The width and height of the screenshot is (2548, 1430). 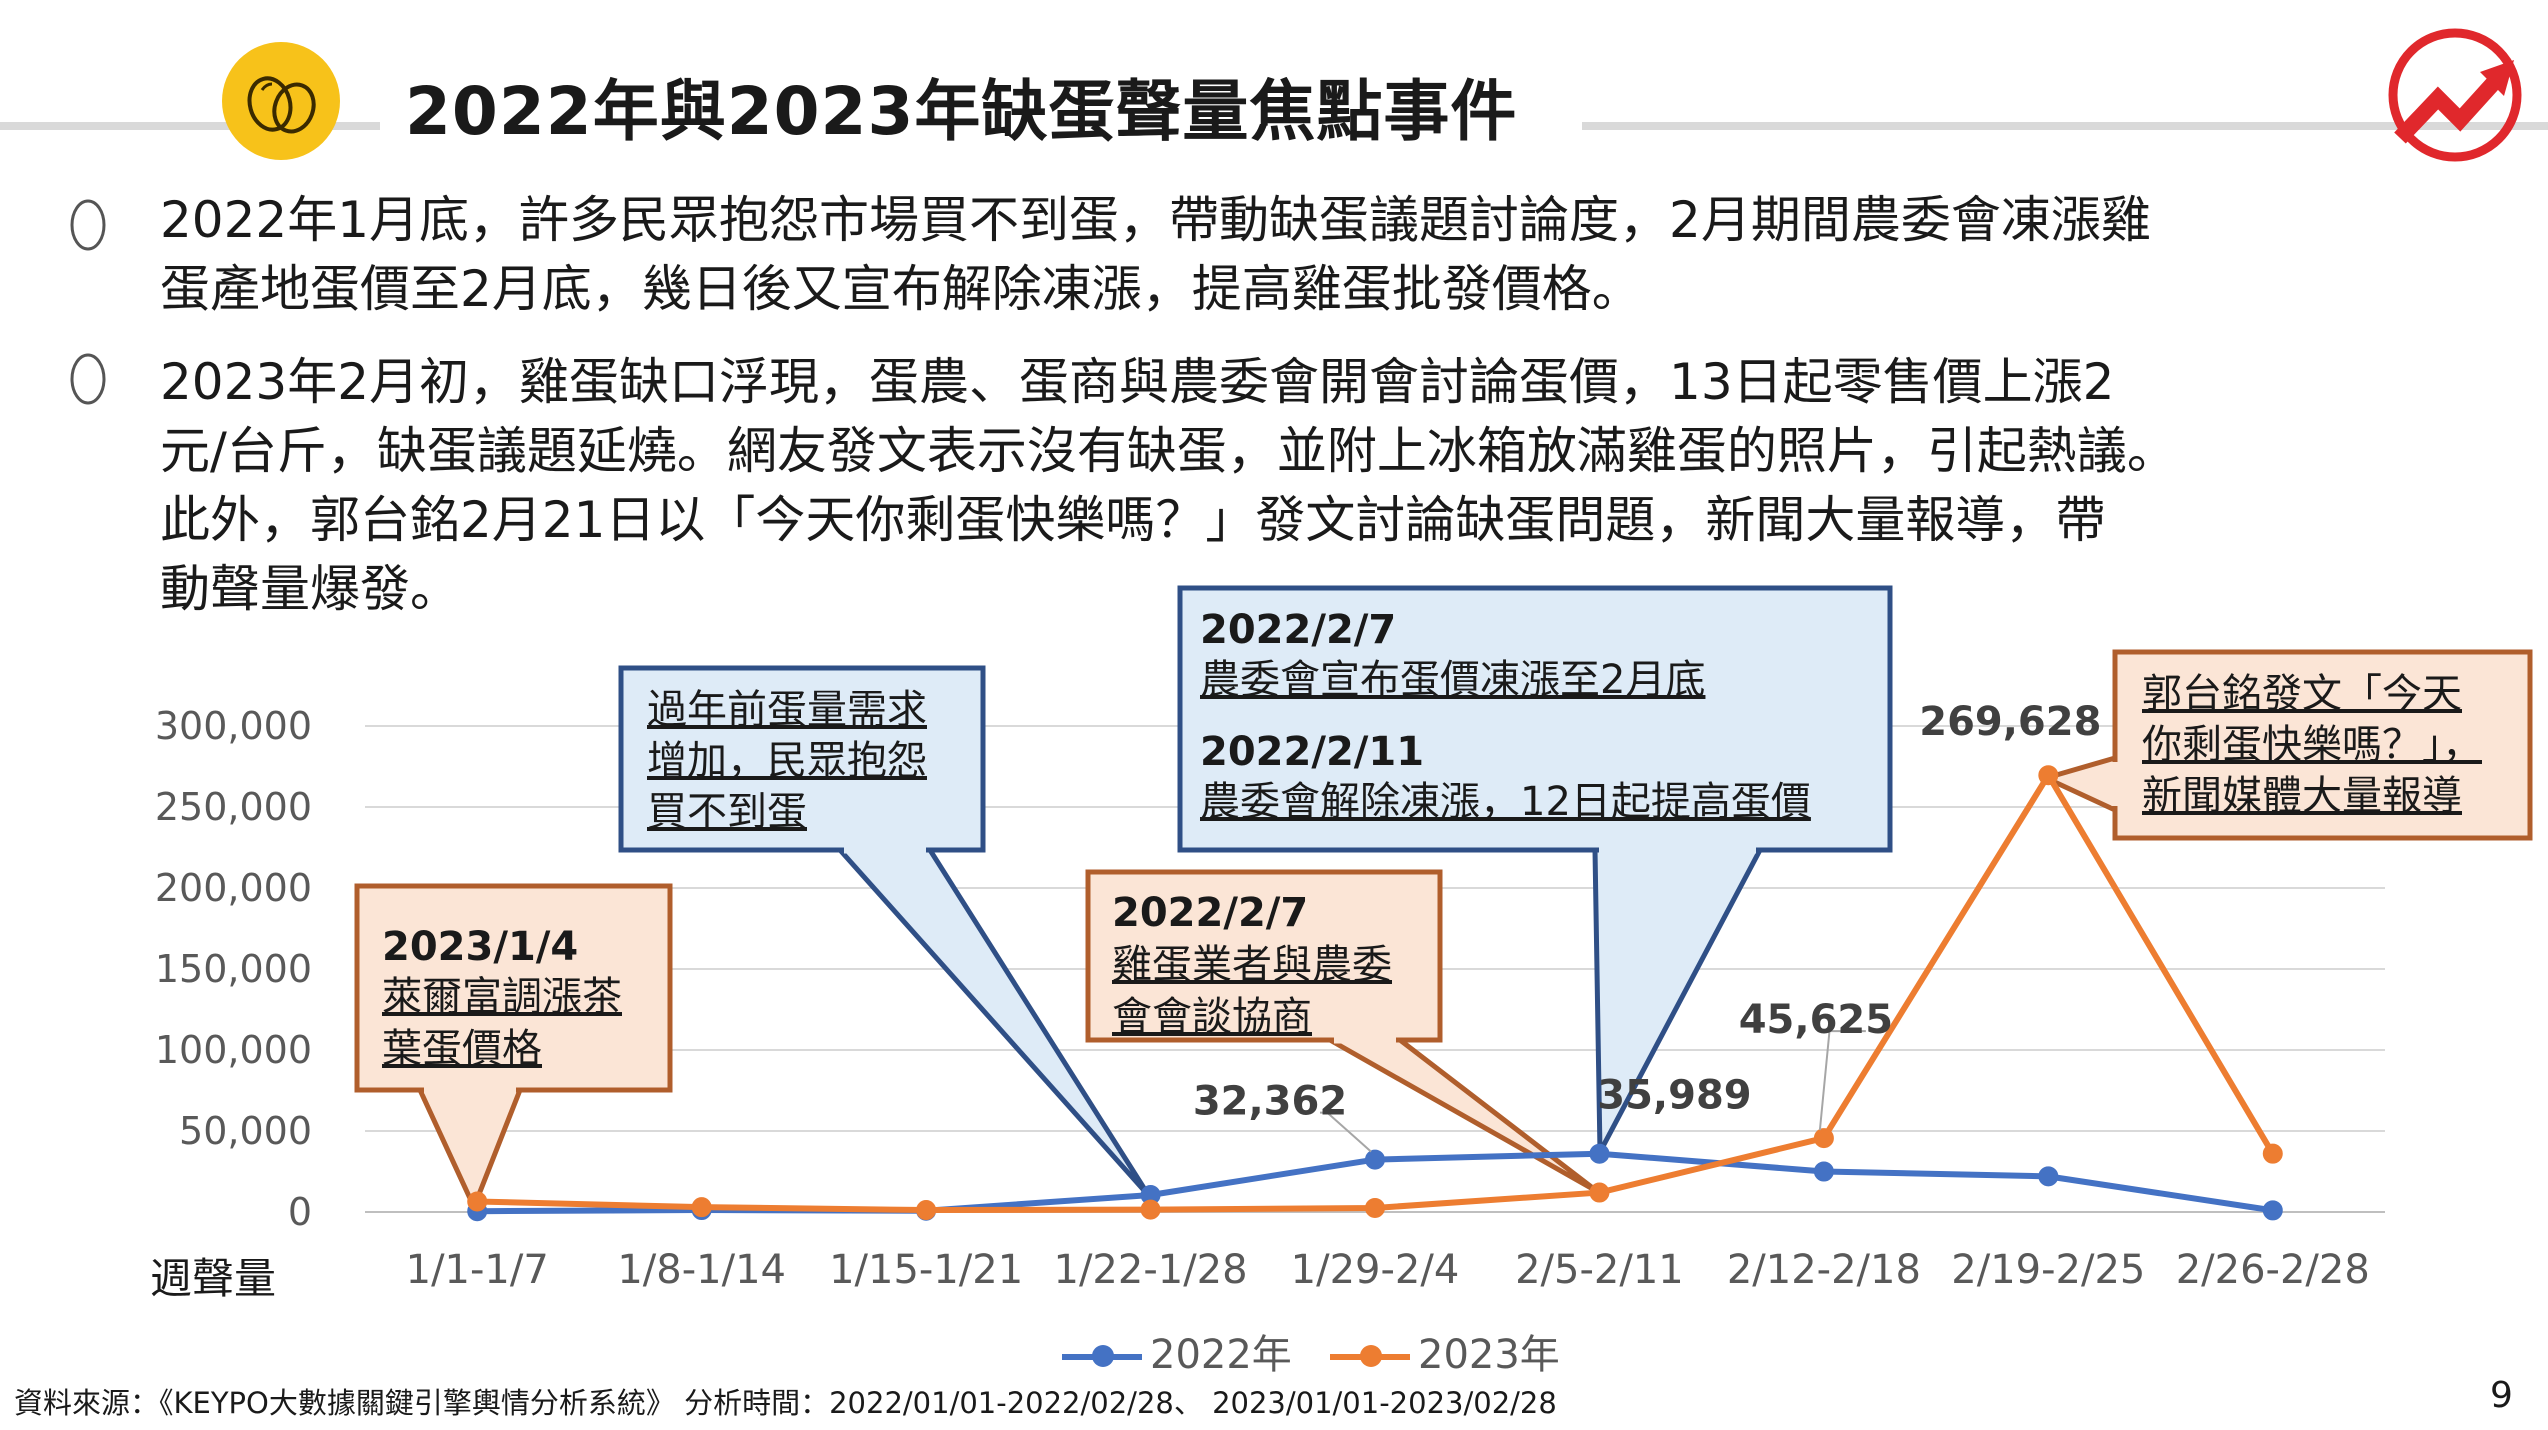 What do you see at coordinates (233, 726) in the screenshot?
I see `y-tick-label: 300,000` at bounding box center [233, 726].